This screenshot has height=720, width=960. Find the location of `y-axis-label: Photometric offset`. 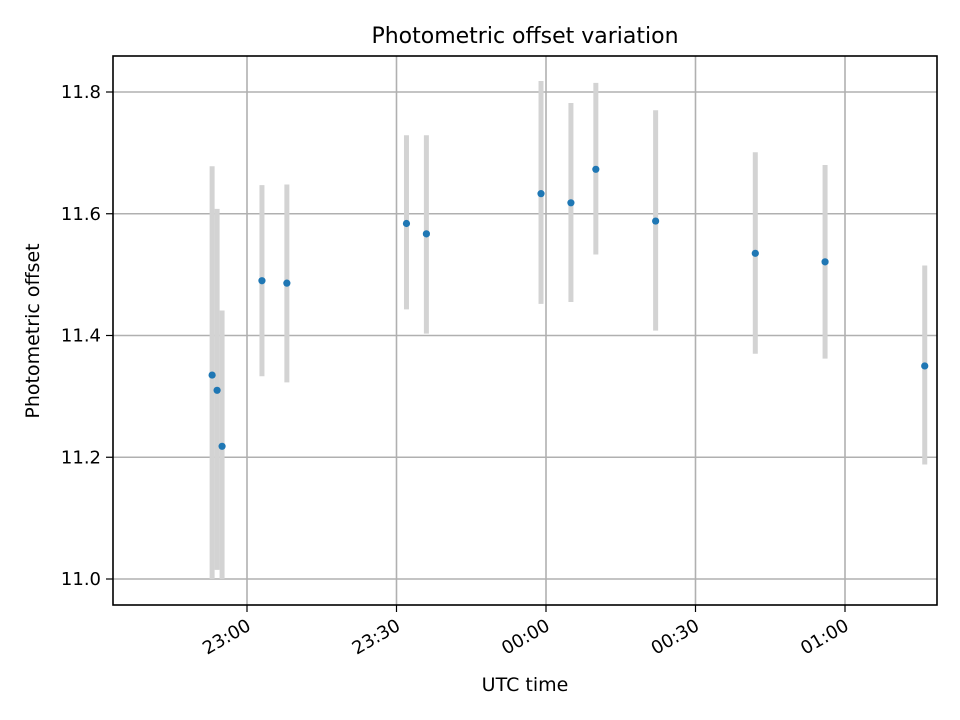

y-axis-label: Photometric offset is located at coordinates (33, 330).